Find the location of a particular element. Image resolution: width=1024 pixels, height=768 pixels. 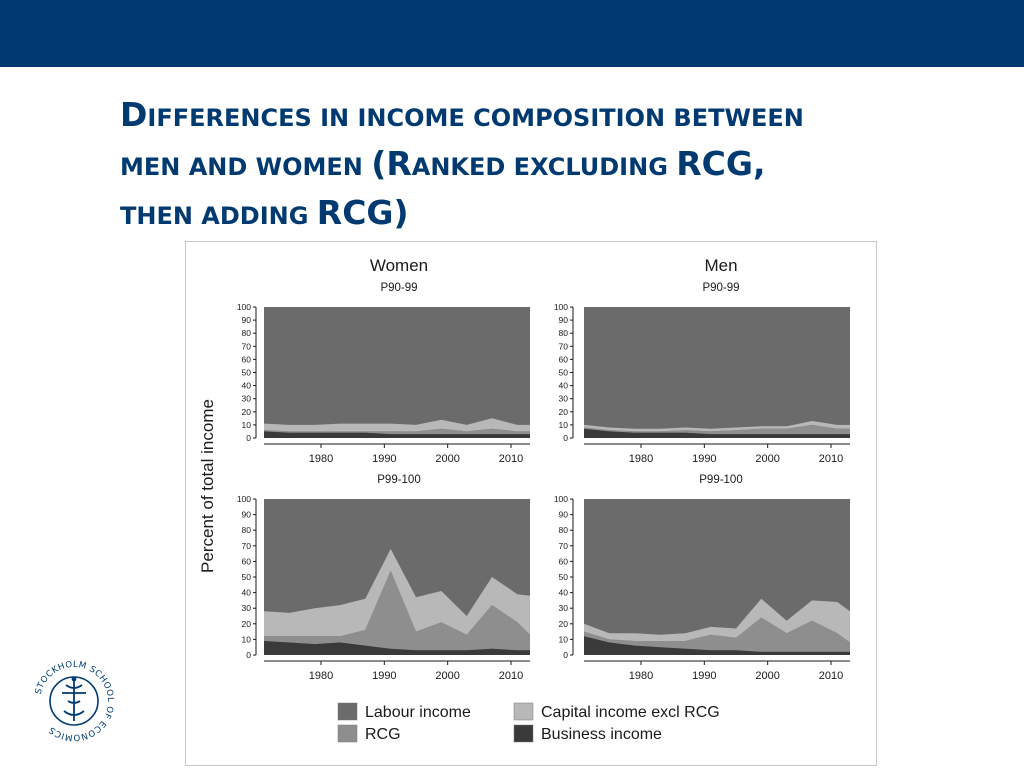

legend-label-business: Business income is located at coordinates (601, 734).